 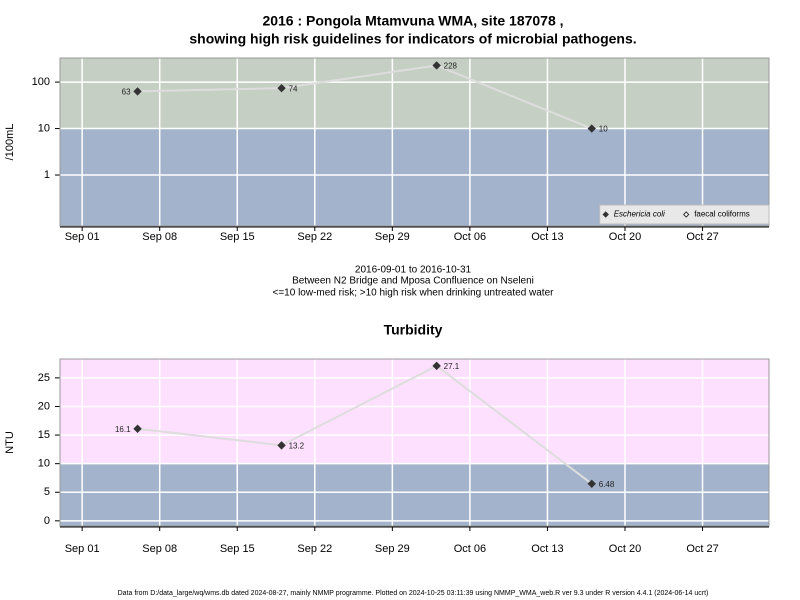 I want to click on chart-title: Turbidity, so click(x=413, y=330).